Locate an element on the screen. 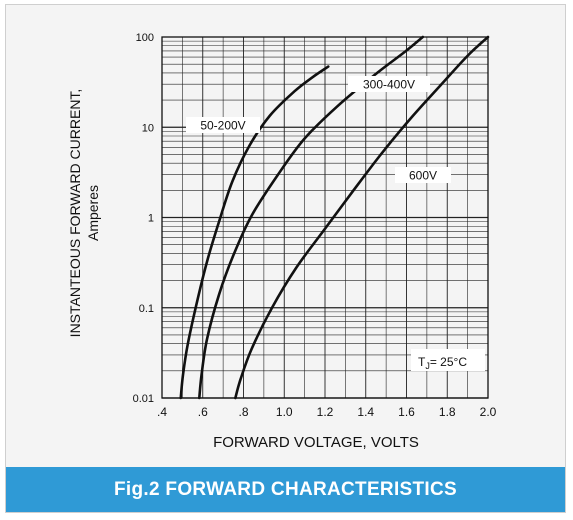  temperature-annotation: TJ= 25°C is located at coordinates (448, 360).